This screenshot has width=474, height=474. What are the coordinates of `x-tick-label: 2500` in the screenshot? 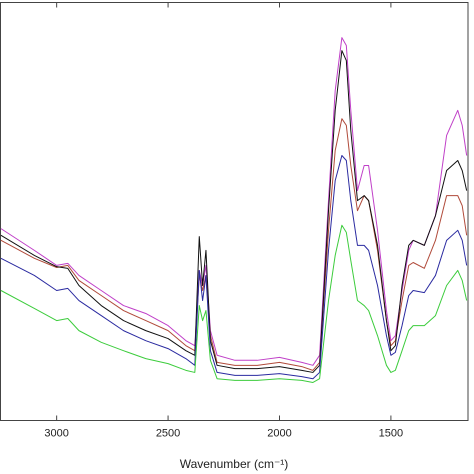 It's located at (168, 433).